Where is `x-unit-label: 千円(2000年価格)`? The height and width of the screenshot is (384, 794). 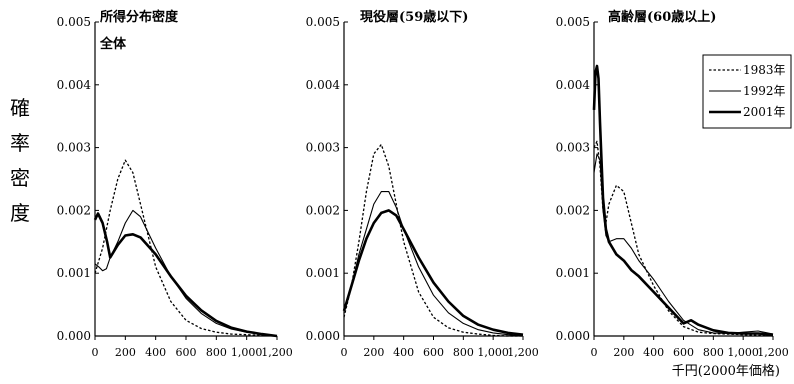
x-unit-label: 千円(2000年価格) is located at coordinates (726, 371).